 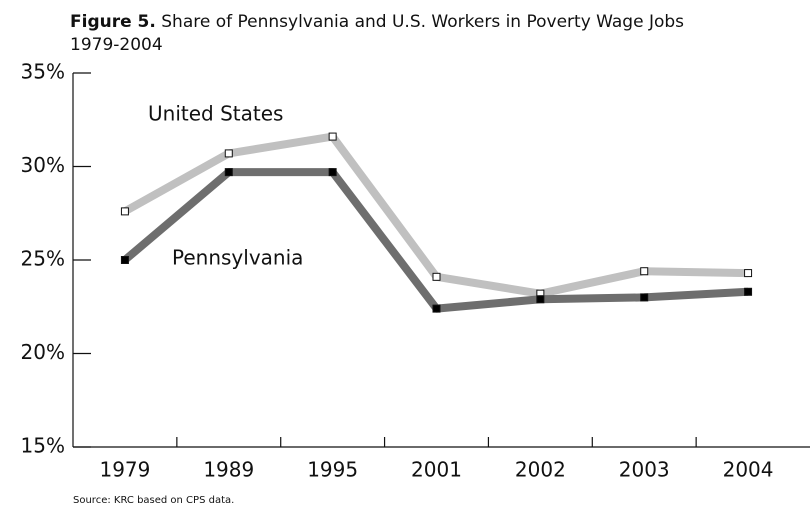 What do you see at coordinates (43, 352) in the screenshot?
I see `y-tick-label: 20%` at bounding box center [43, 352].